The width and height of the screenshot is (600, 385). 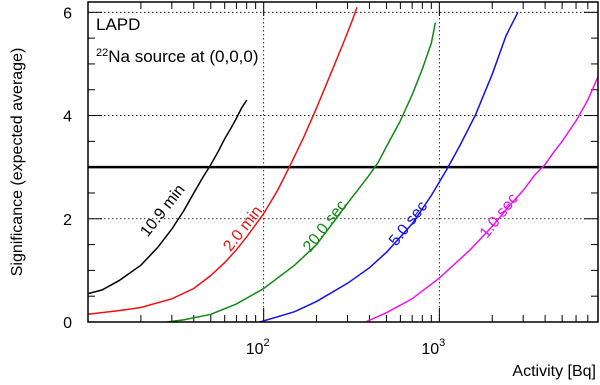 I want to click on y-tick-label: 0, so click(x=67, y=323).